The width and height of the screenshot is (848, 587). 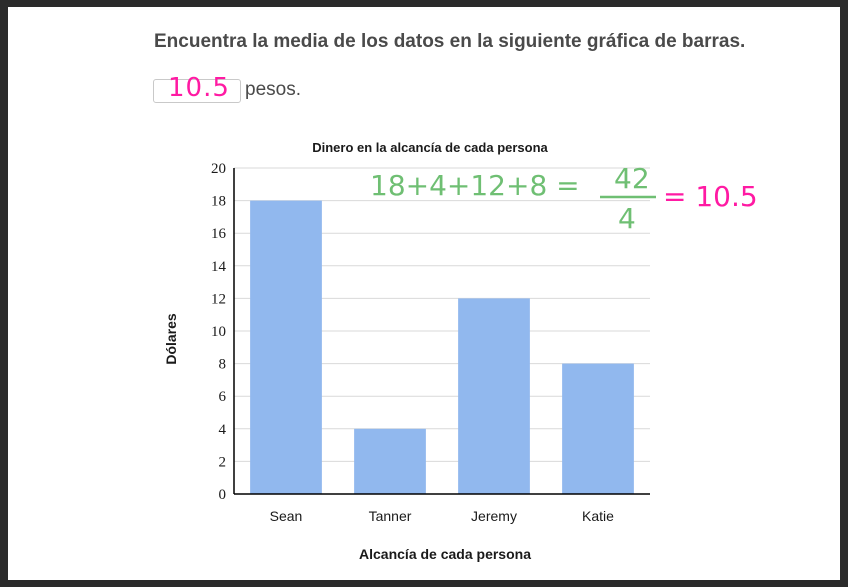 I want to click on x-tick-label: Tanner, so click(x=390, y=516).